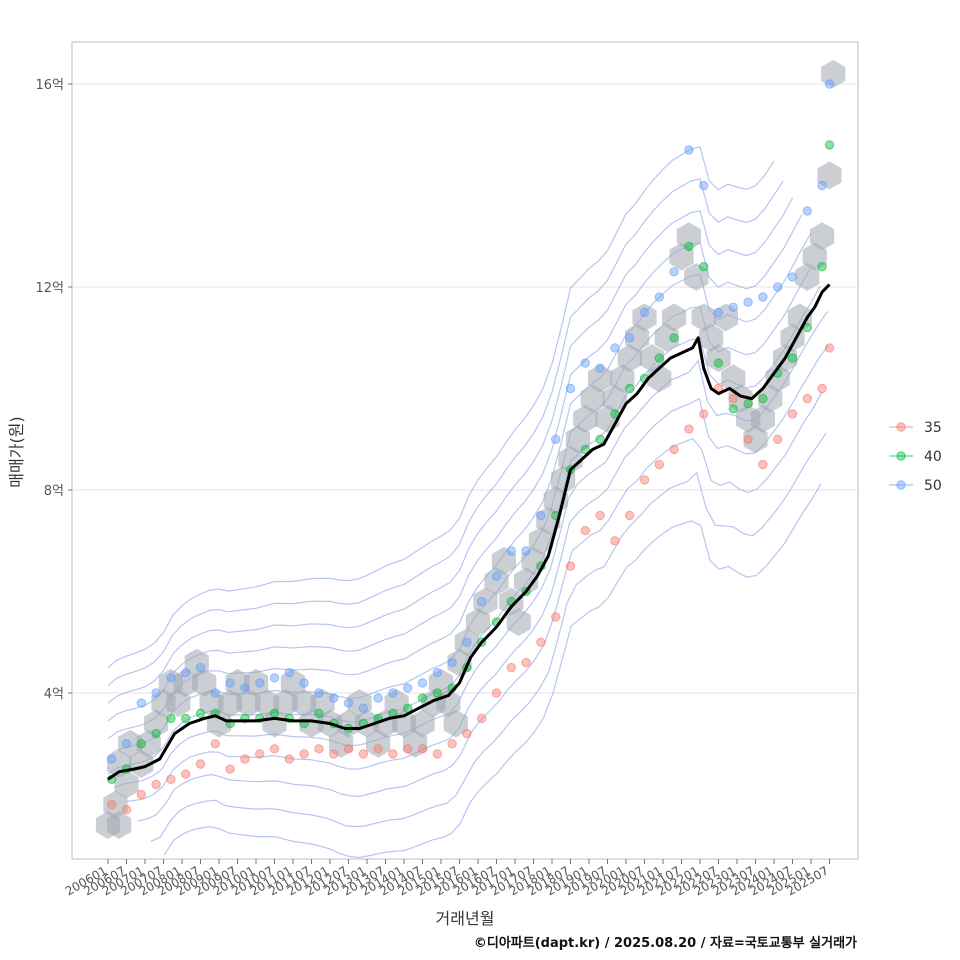 The image size is (960, 960). Describe the element at coordinates (49, 85) in the screenshot. I see `y-tick-label: 16억` at that location.